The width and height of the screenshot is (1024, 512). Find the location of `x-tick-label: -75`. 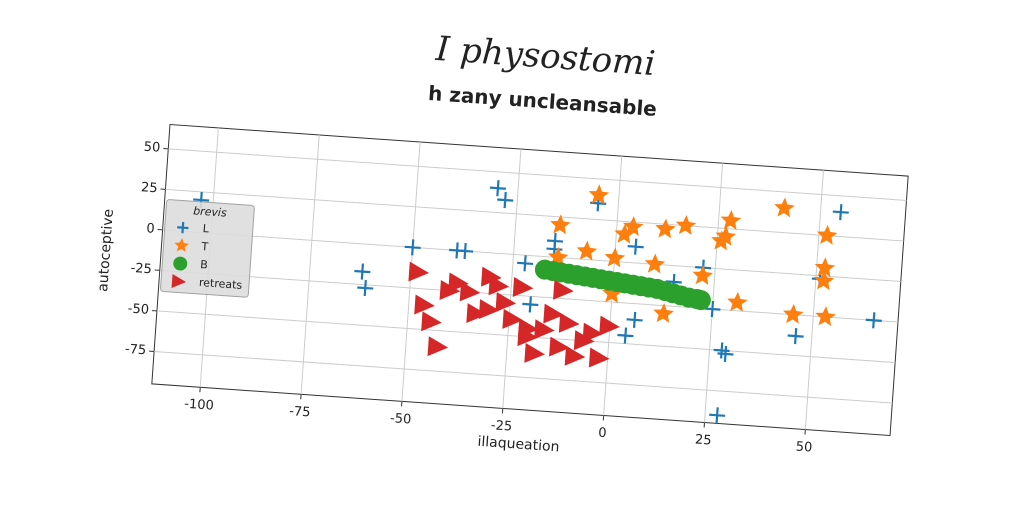

x-tick-label: -75 is located at coordinates (300, 412).